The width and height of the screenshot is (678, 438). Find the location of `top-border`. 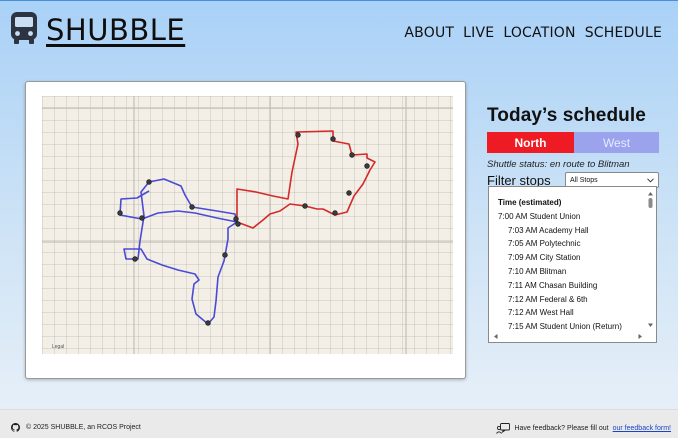

top-border is located at coordinates (339, 0).